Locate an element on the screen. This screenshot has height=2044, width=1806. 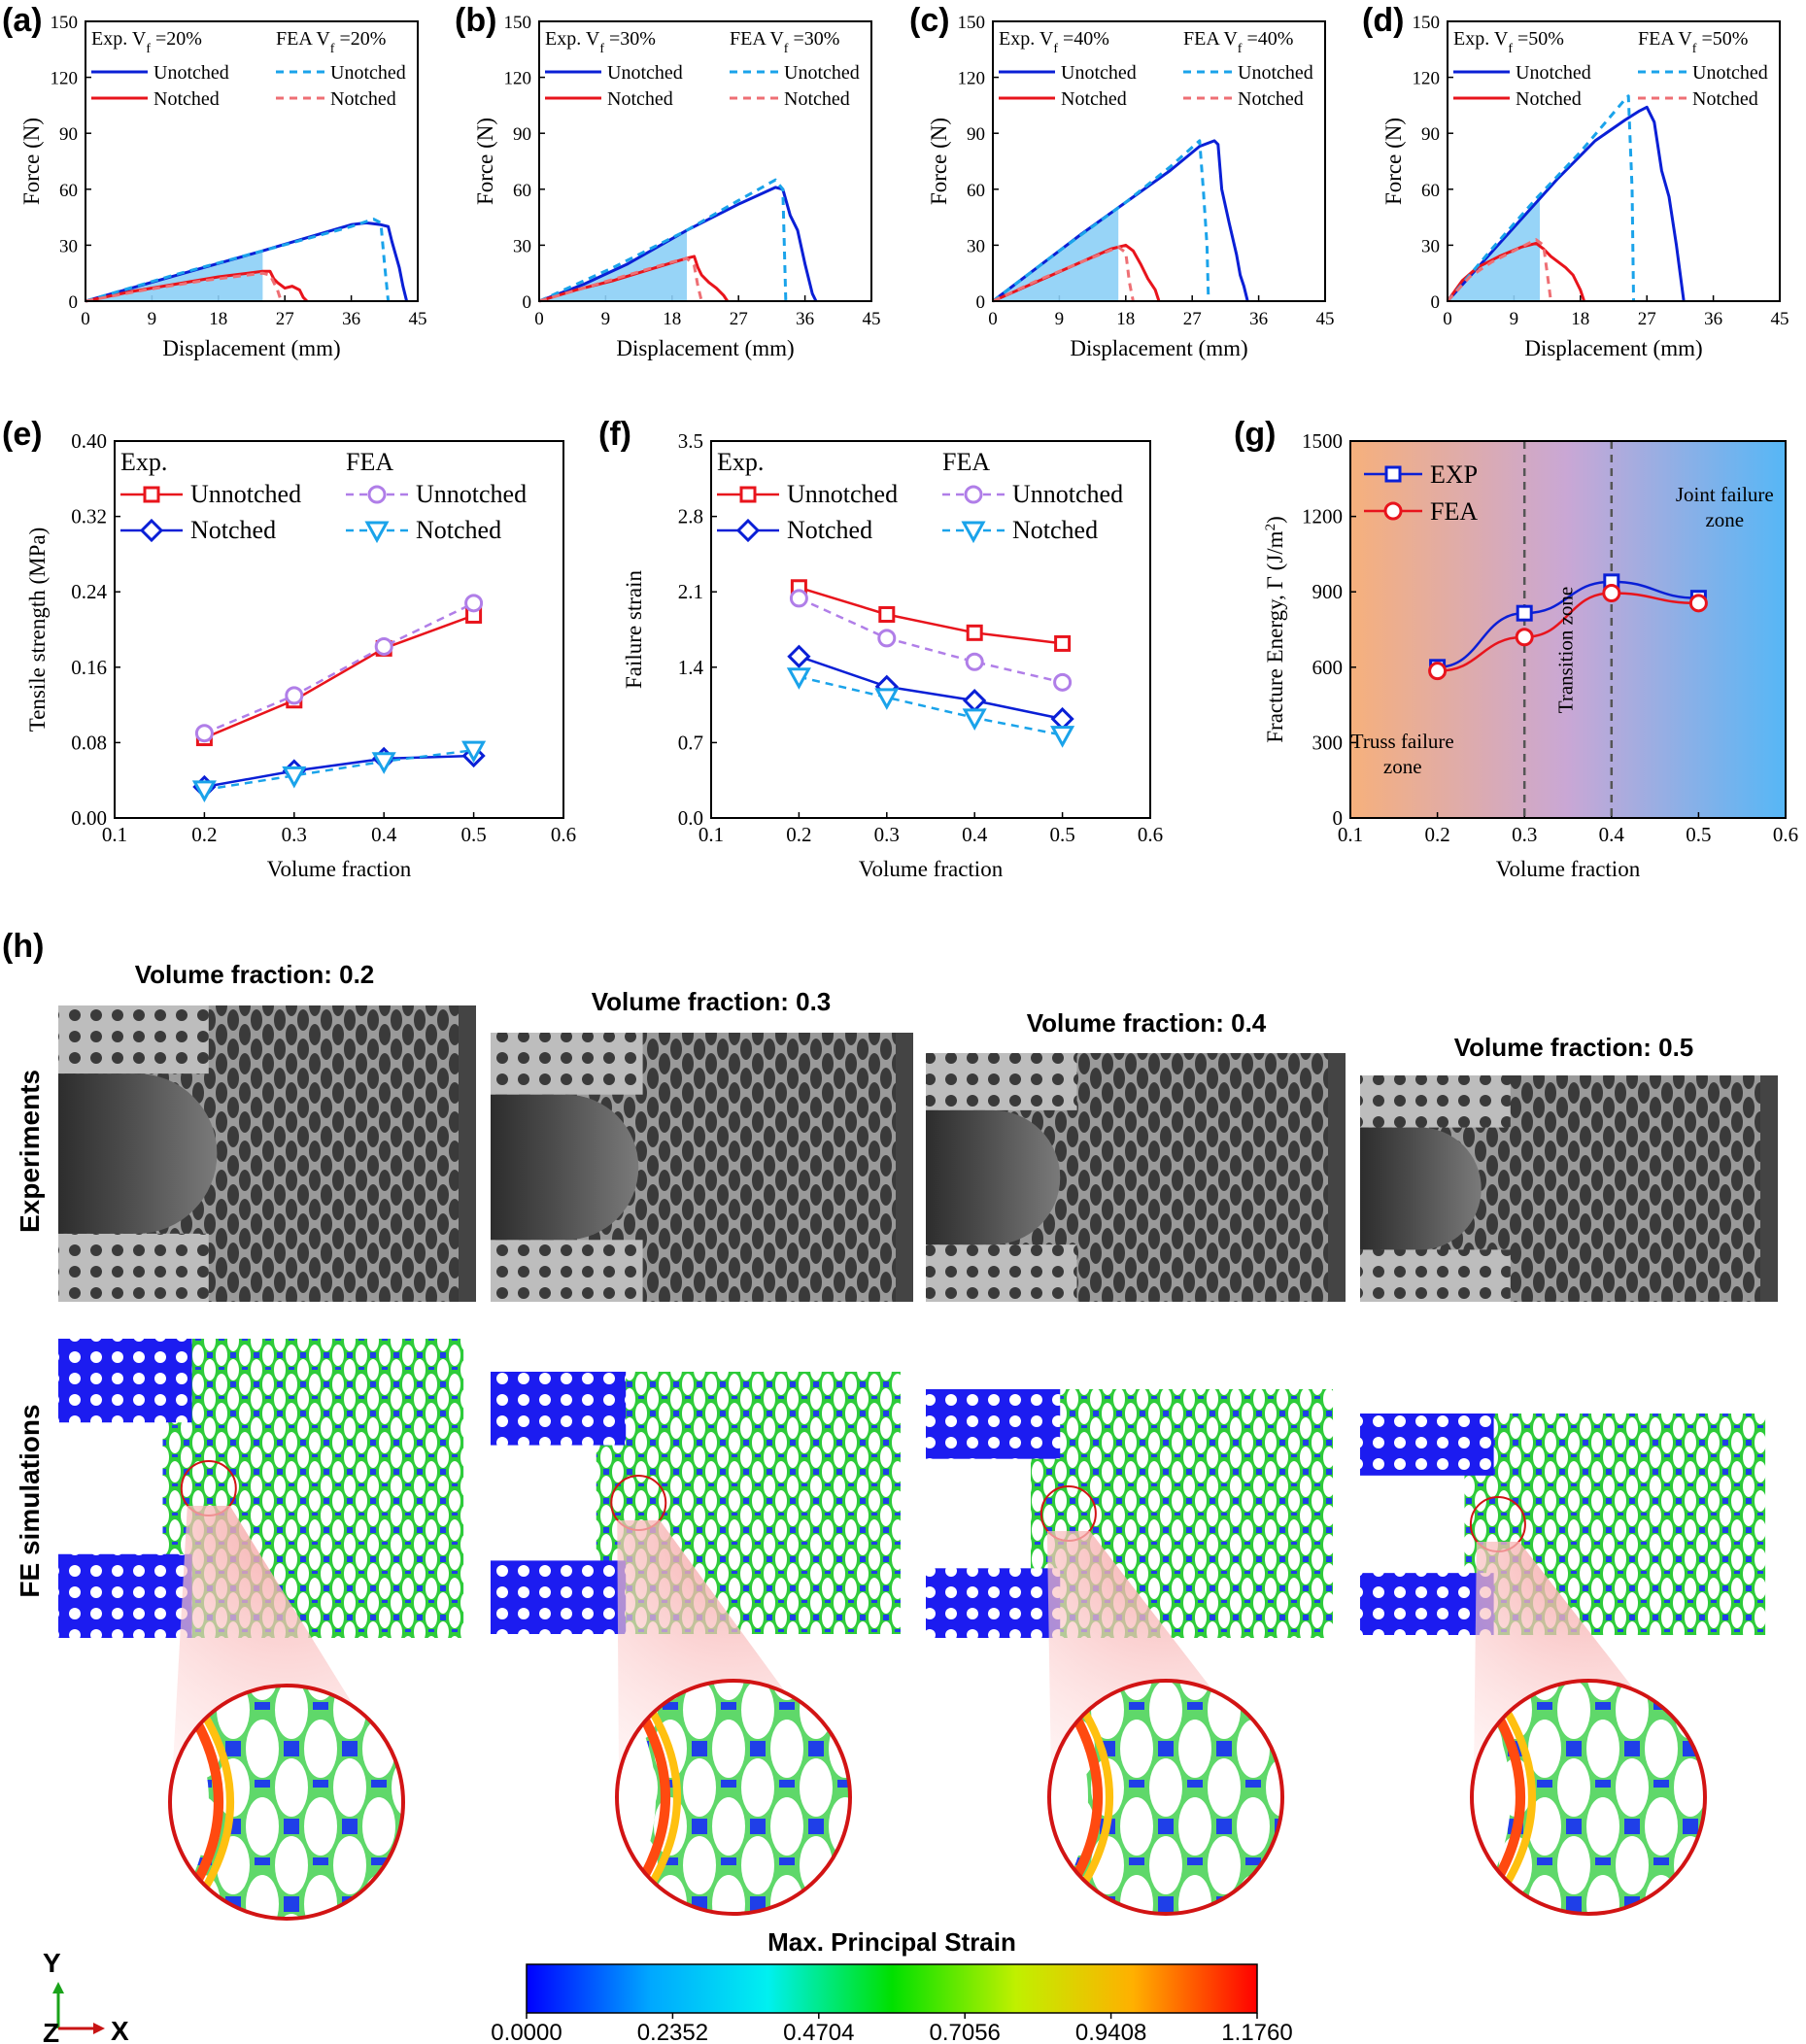
column-title: Volume fraction: 0.2 is located at coordinates (255, 975).